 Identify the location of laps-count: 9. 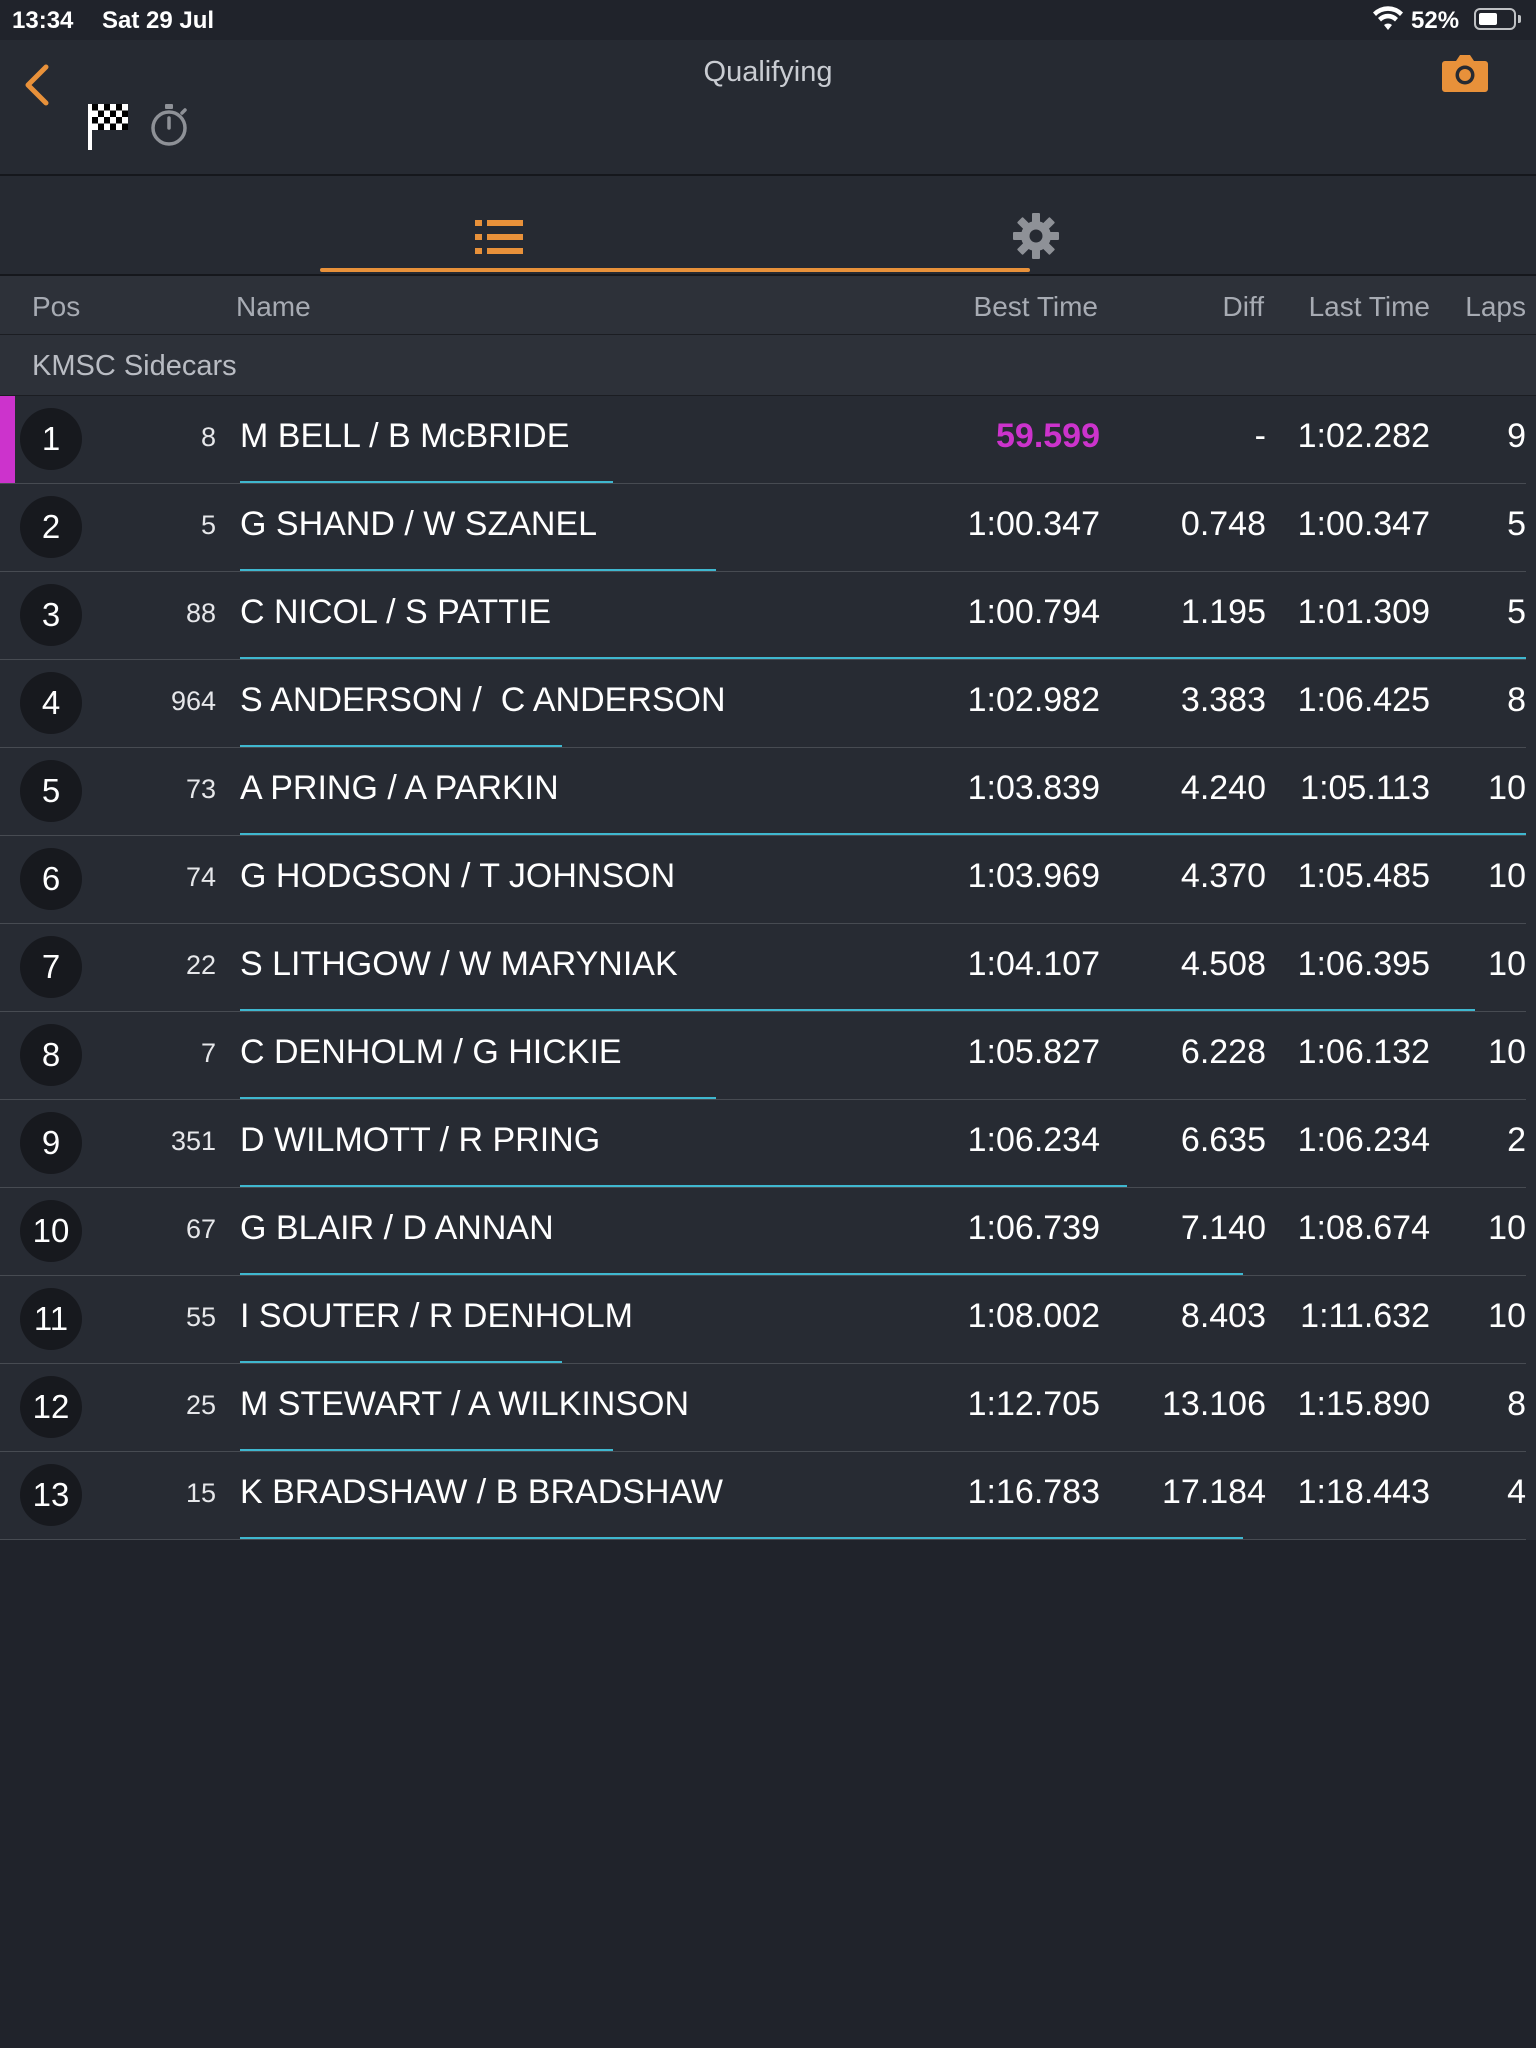
(1516, 436).